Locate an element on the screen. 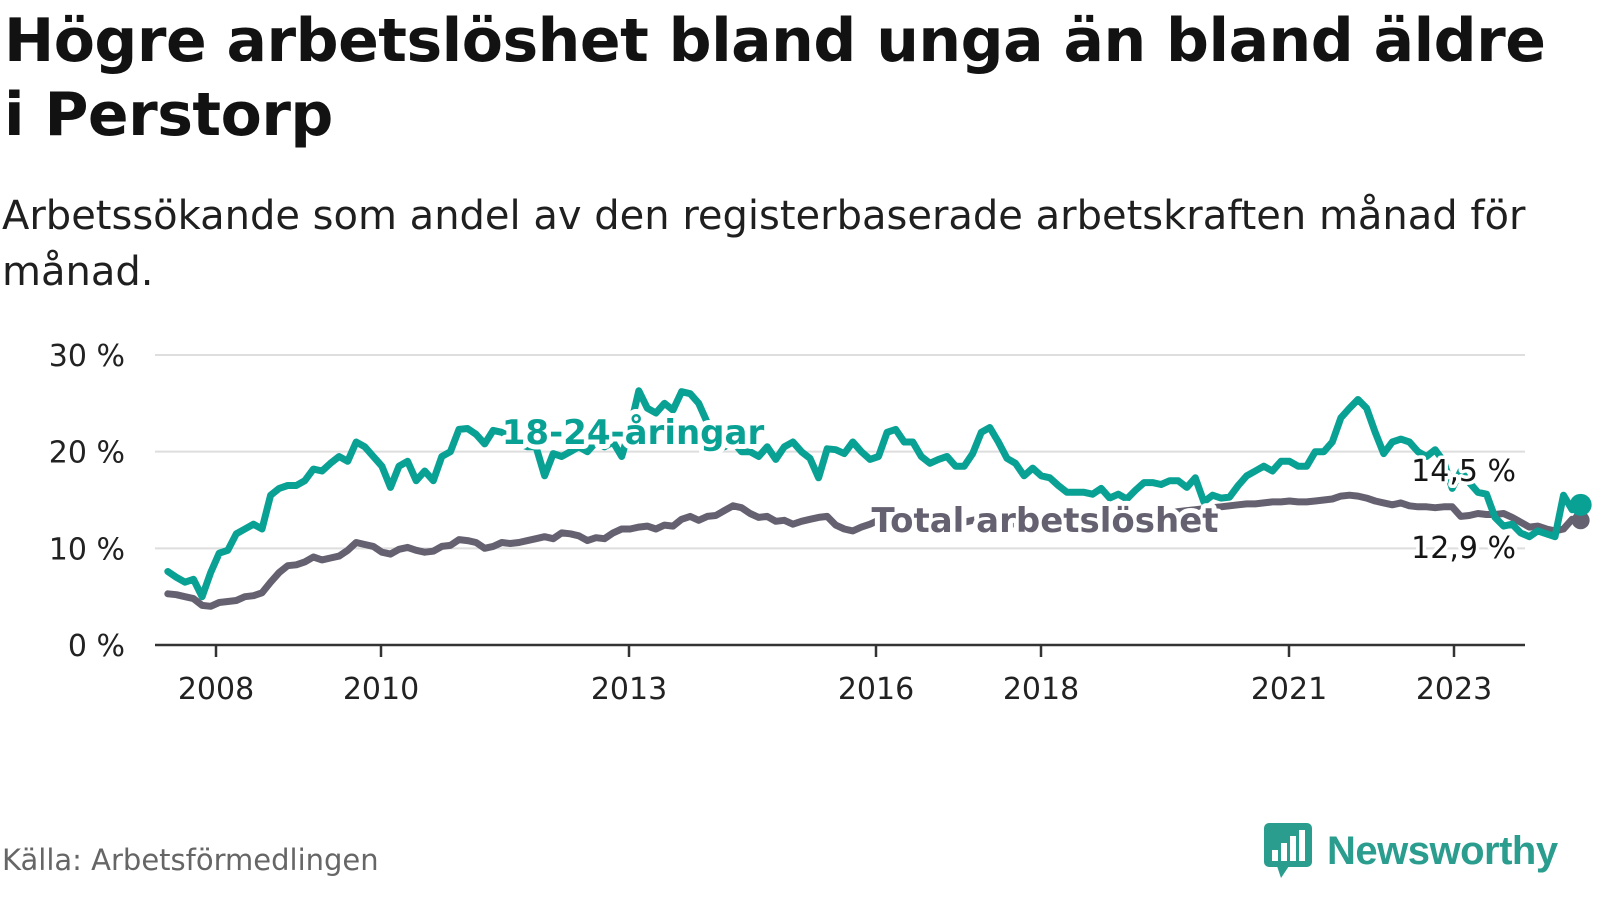 The height and width of the screenshot is (900, 1600). brand-name: Newsworthy is located at coordinates (1442, 850).